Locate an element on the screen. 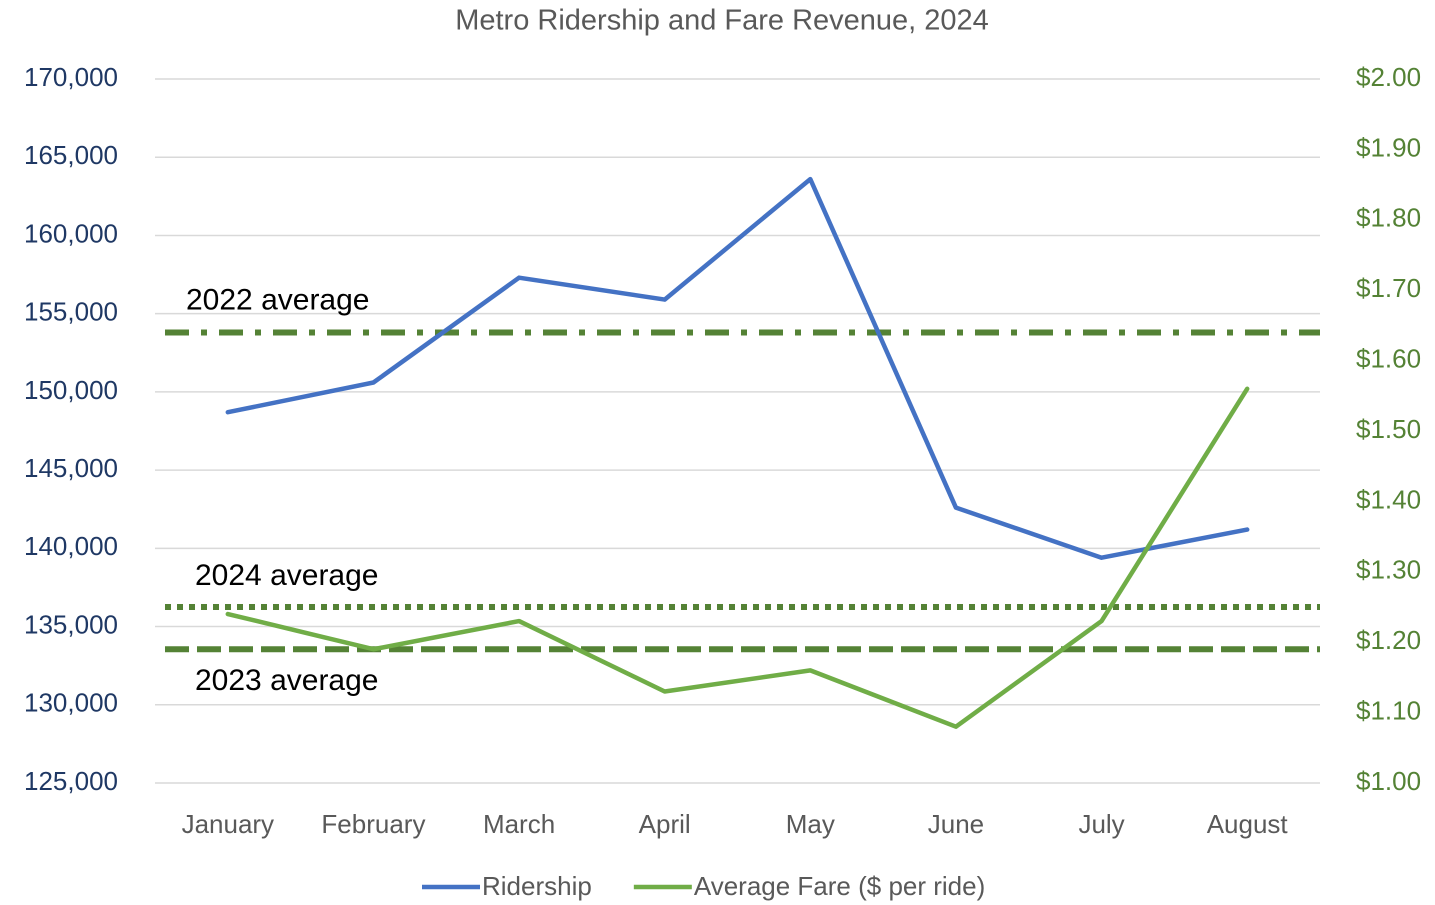 Image resolution: width=1435 pixels, height=905 pixels. x-tick-label: June is located at coordinates (956, 824).